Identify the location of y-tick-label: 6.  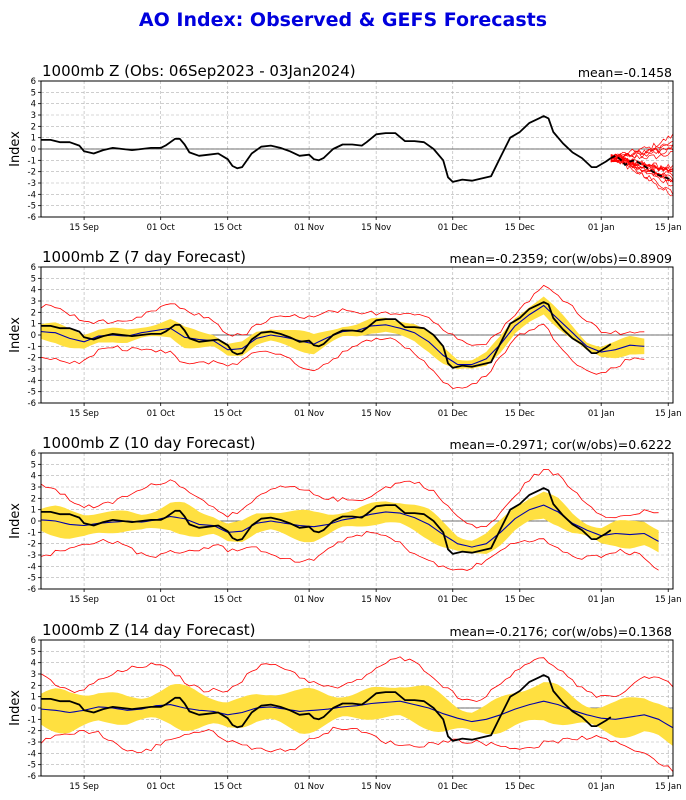
(33, 641).